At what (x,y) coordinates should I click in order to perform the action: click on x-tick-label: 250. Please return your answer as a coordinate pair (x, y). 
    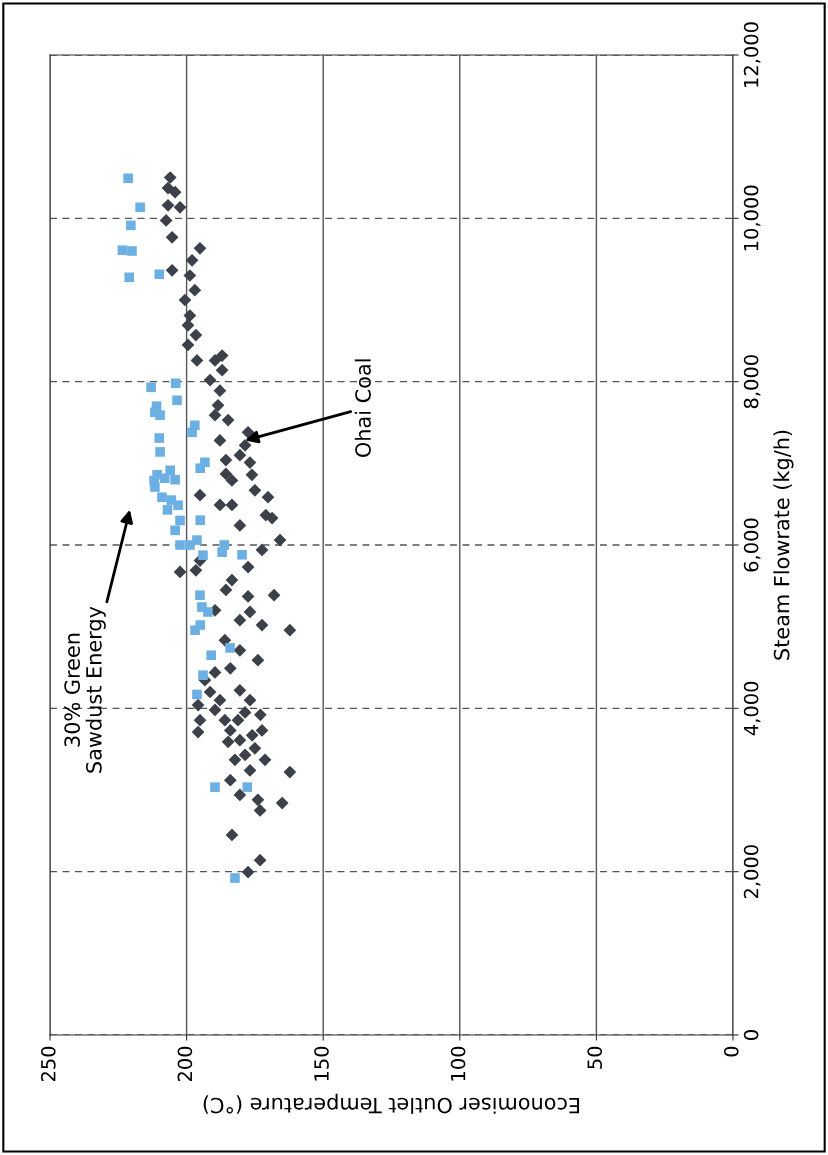
    Looking at the image, I should click on (48, 1064).